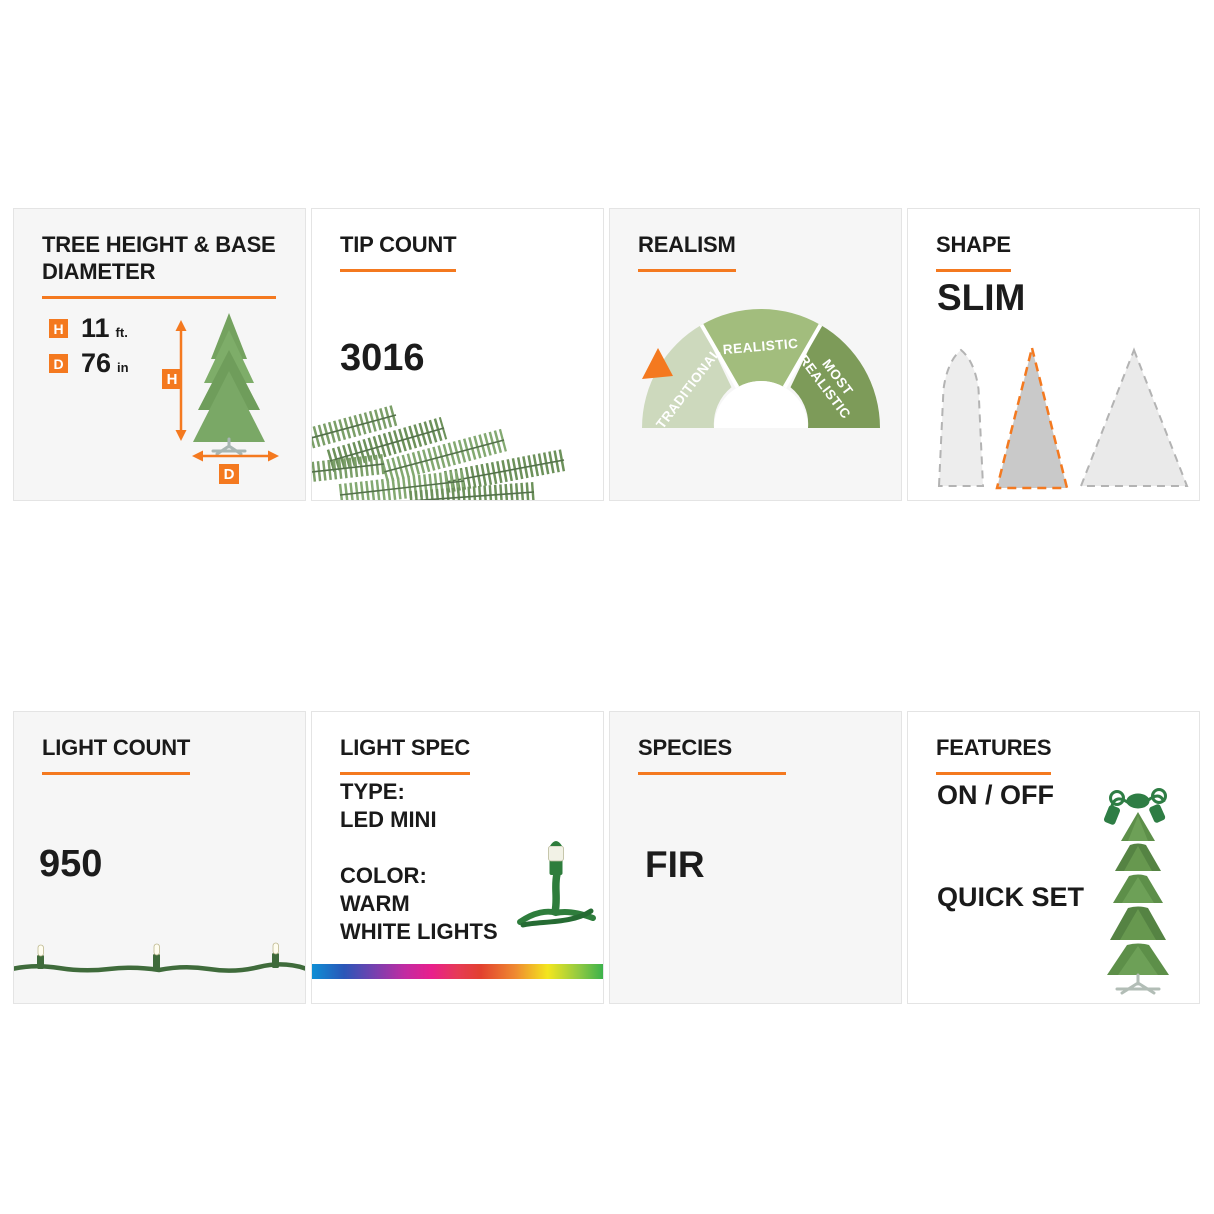 Image resolution: width=1214 pixels, height=1214 pixels. What do you see at coordinates (1032, 418) in the screenshot?
I see `slim-shape-icon-selected` at bounding box center [1032, 418].